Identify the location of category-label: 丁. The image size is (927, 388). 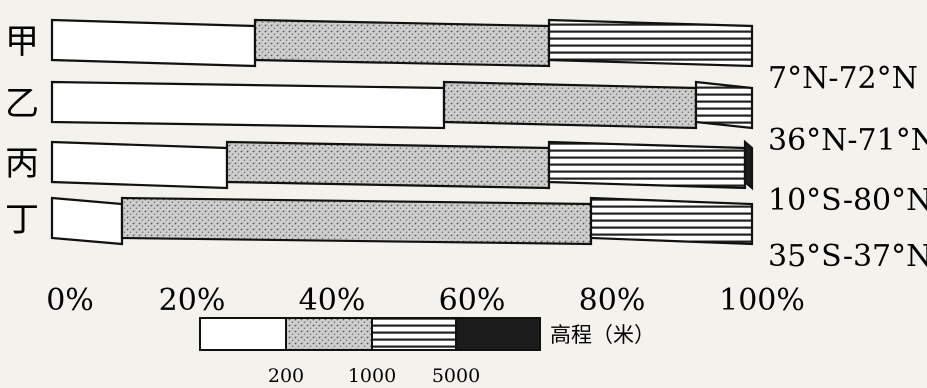
(22, 220).